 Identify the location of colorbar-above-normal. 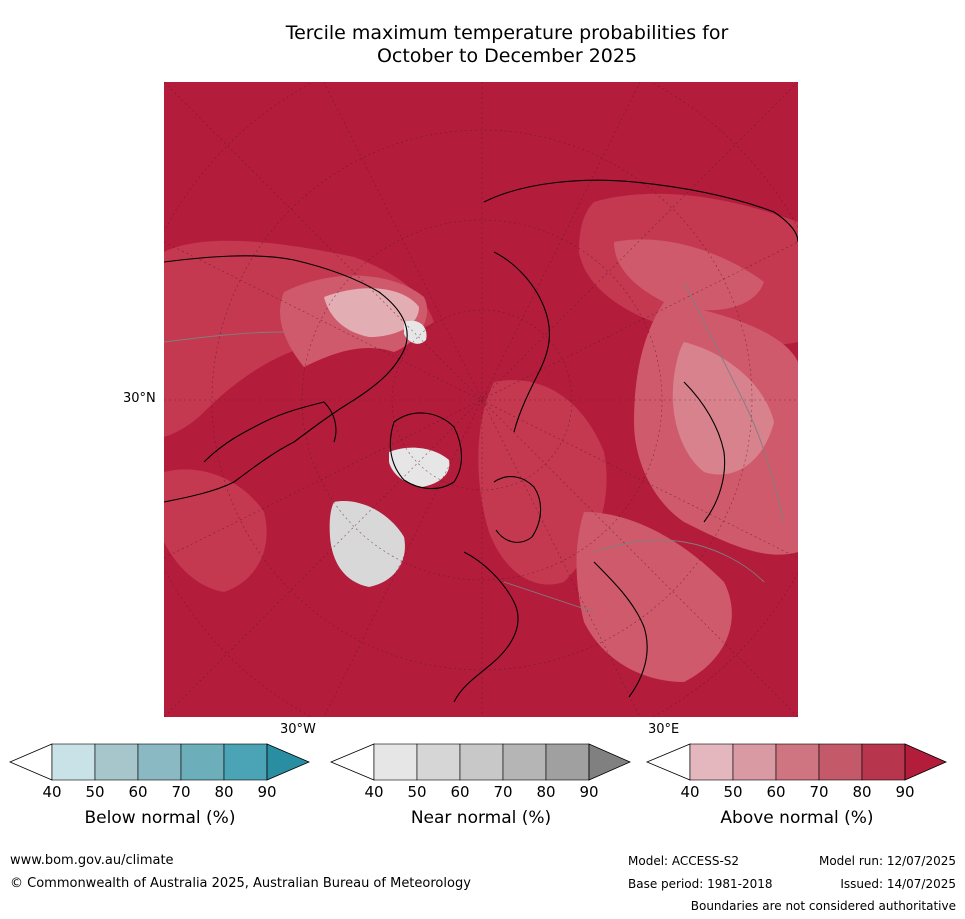
(796, 762).